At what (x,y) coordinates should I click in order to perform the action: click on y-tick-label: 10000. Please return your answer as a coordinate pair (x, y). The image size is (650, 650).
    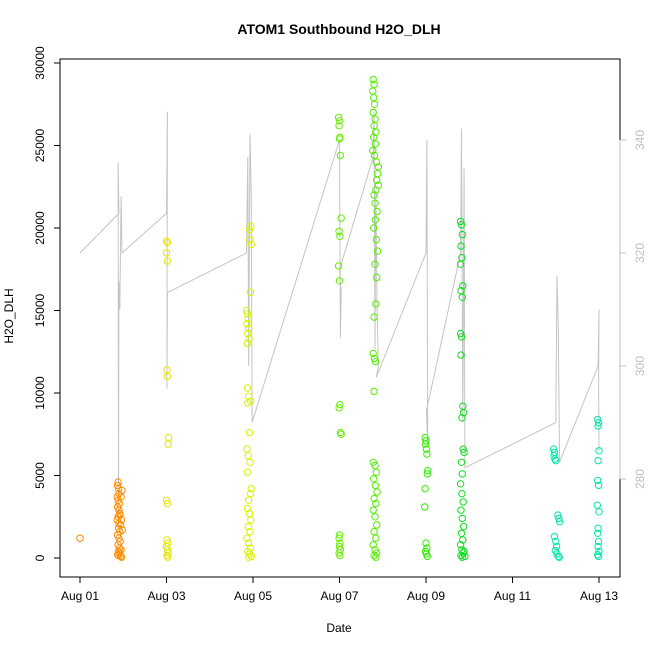
    Looking at the image, I should click on (40, 393).